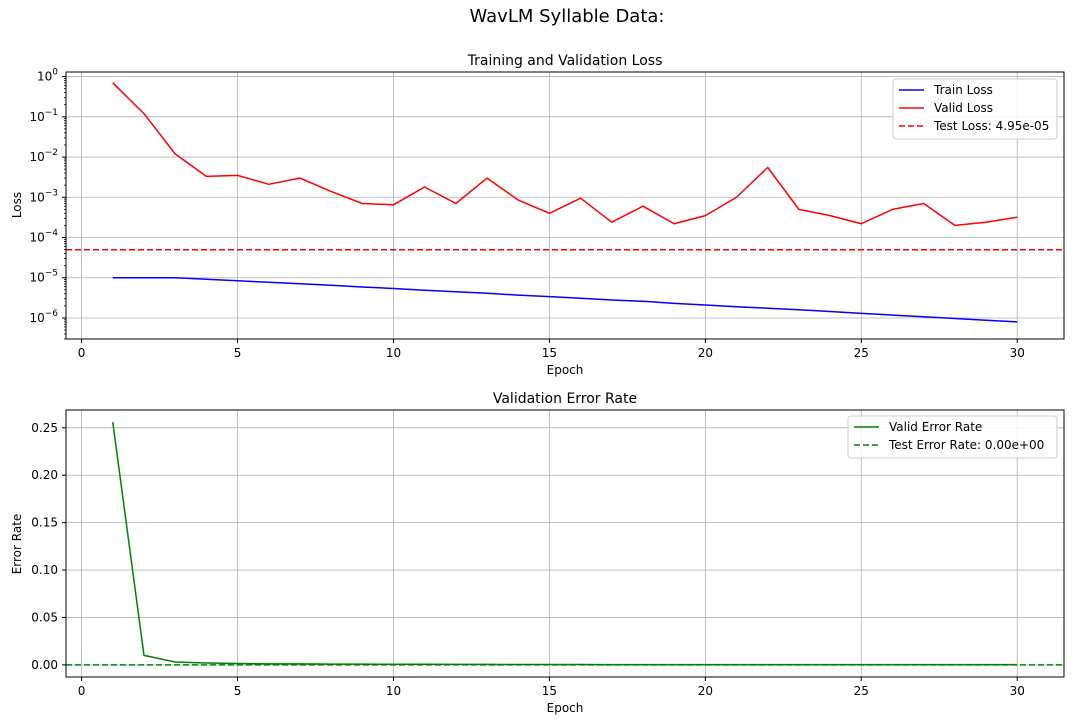  What do you see at coordinates (565, 708) in the screenshot?
I see `error-x-axis-label: Epoch` at bounding box center [565, 708].